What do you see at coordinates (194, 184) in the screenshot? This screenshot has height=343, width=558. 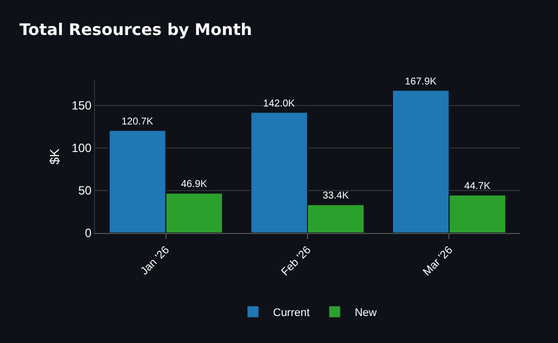 I see `data-label: 46.9K` at bounding box center [194, 184].